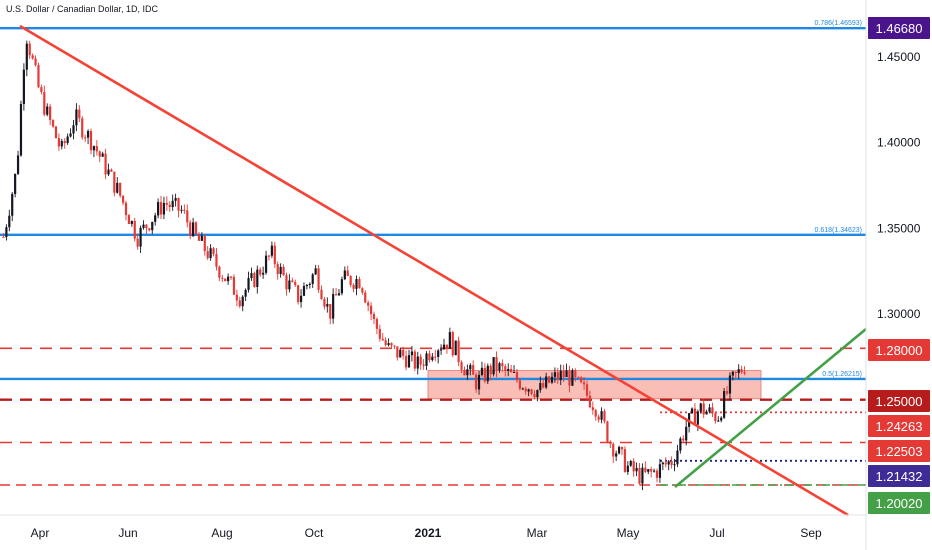 This screenshot has height=550, width=932. Describe the element at coordinates (899, 314) in the screenshot. I see `y-tick-label: 1.30000` at that location.